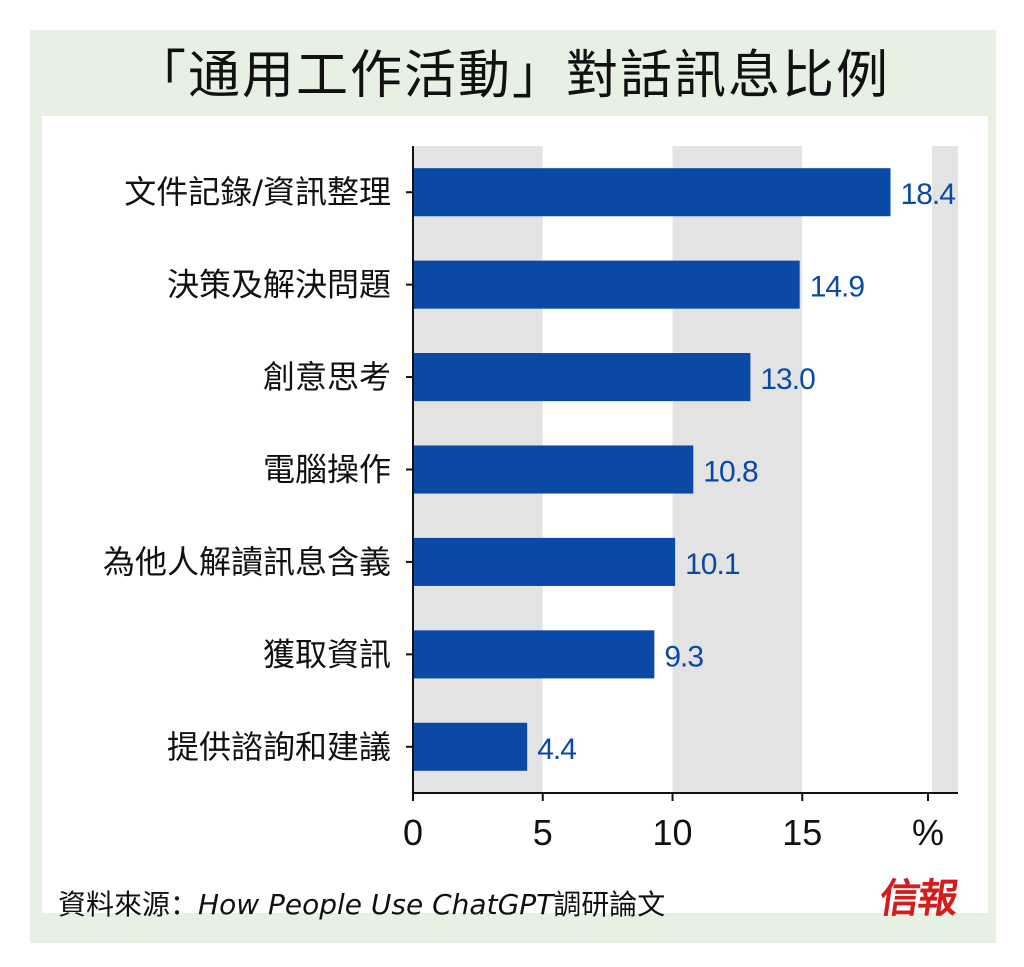 This screenshot has width=1024, height=967. What do you see at coordinates (928, 194) in the screenshot?
I see `value-label: 18.4` at bounding box center [928, 194].